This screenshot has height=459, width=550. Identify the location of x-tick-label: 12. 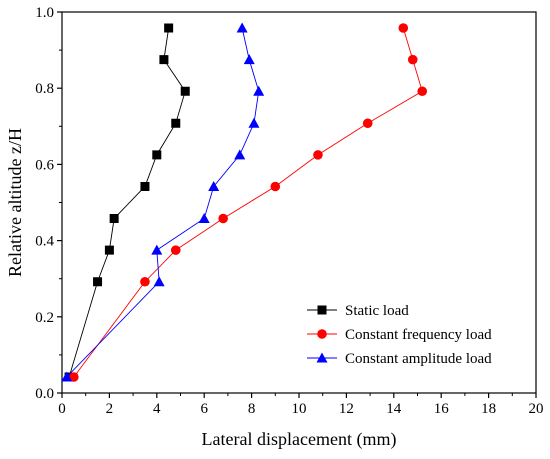
(346, 409).